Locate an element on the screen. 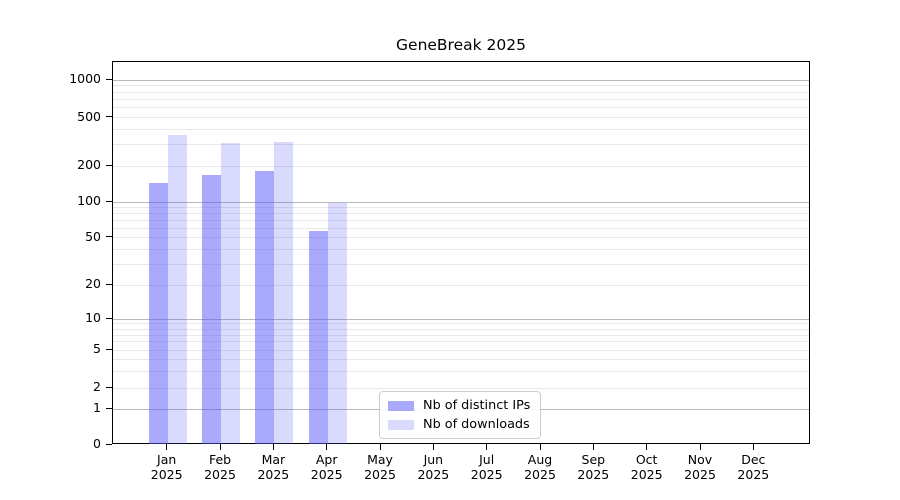  y-tick-label: 2 is located at coordinates (97, 387).